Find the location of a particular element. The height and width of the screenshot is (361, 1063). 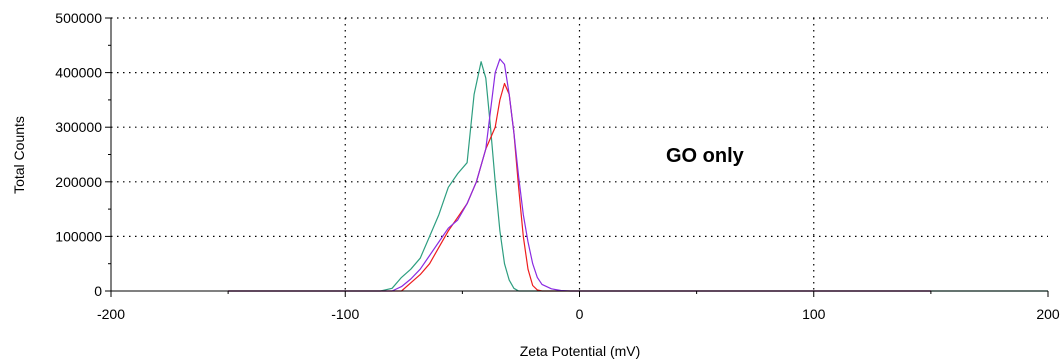

y-axis-title: Total Counts is located at coordinates (19, 155).